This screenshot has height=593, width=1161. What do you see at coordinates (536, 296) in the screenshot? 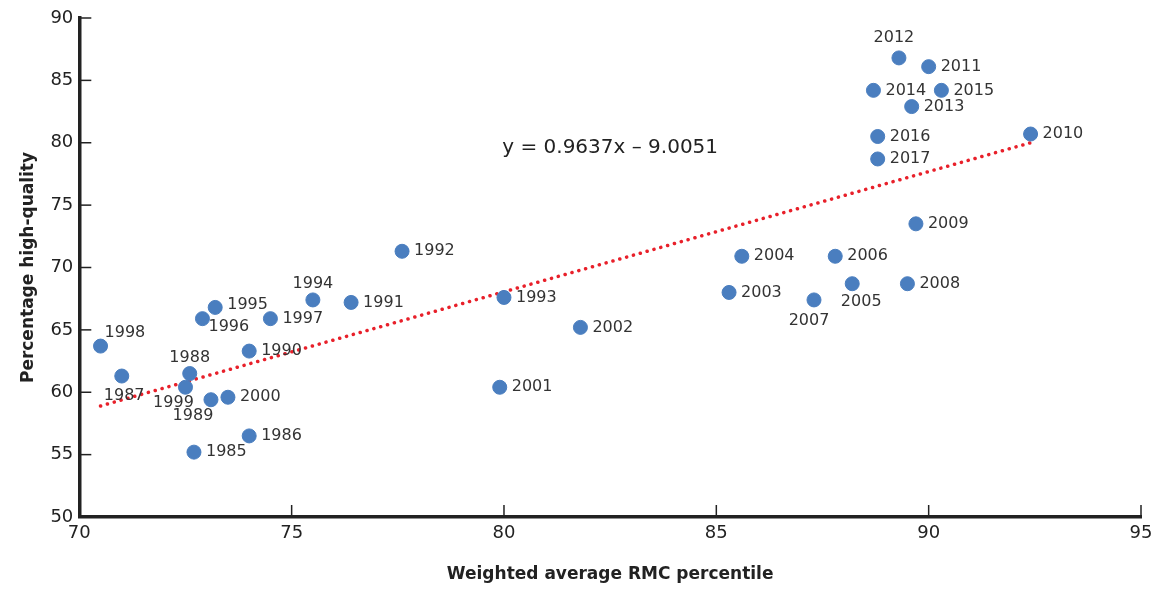
I see `annotation: 1993` at bounding box center [536, 296].